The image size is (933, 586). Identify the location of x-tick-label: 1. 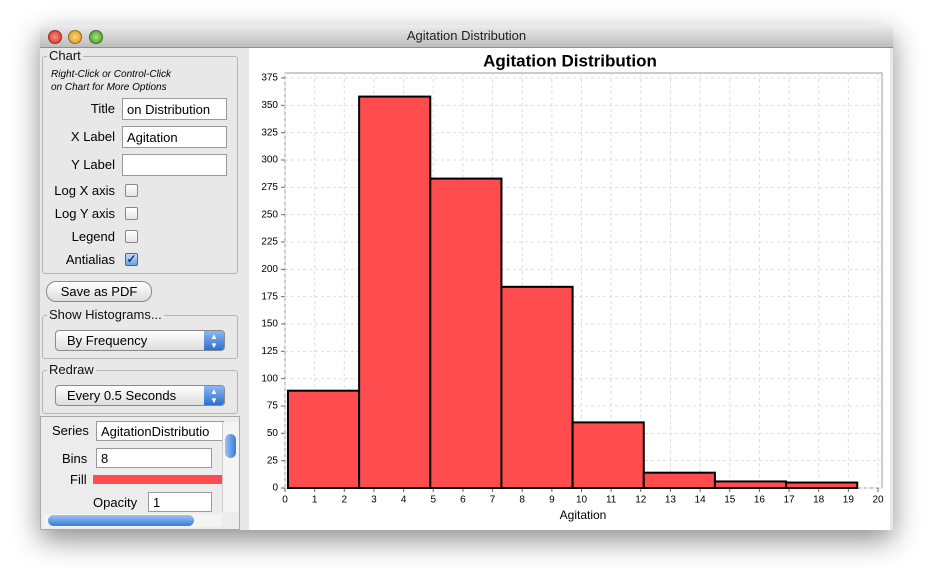
(315, 500).